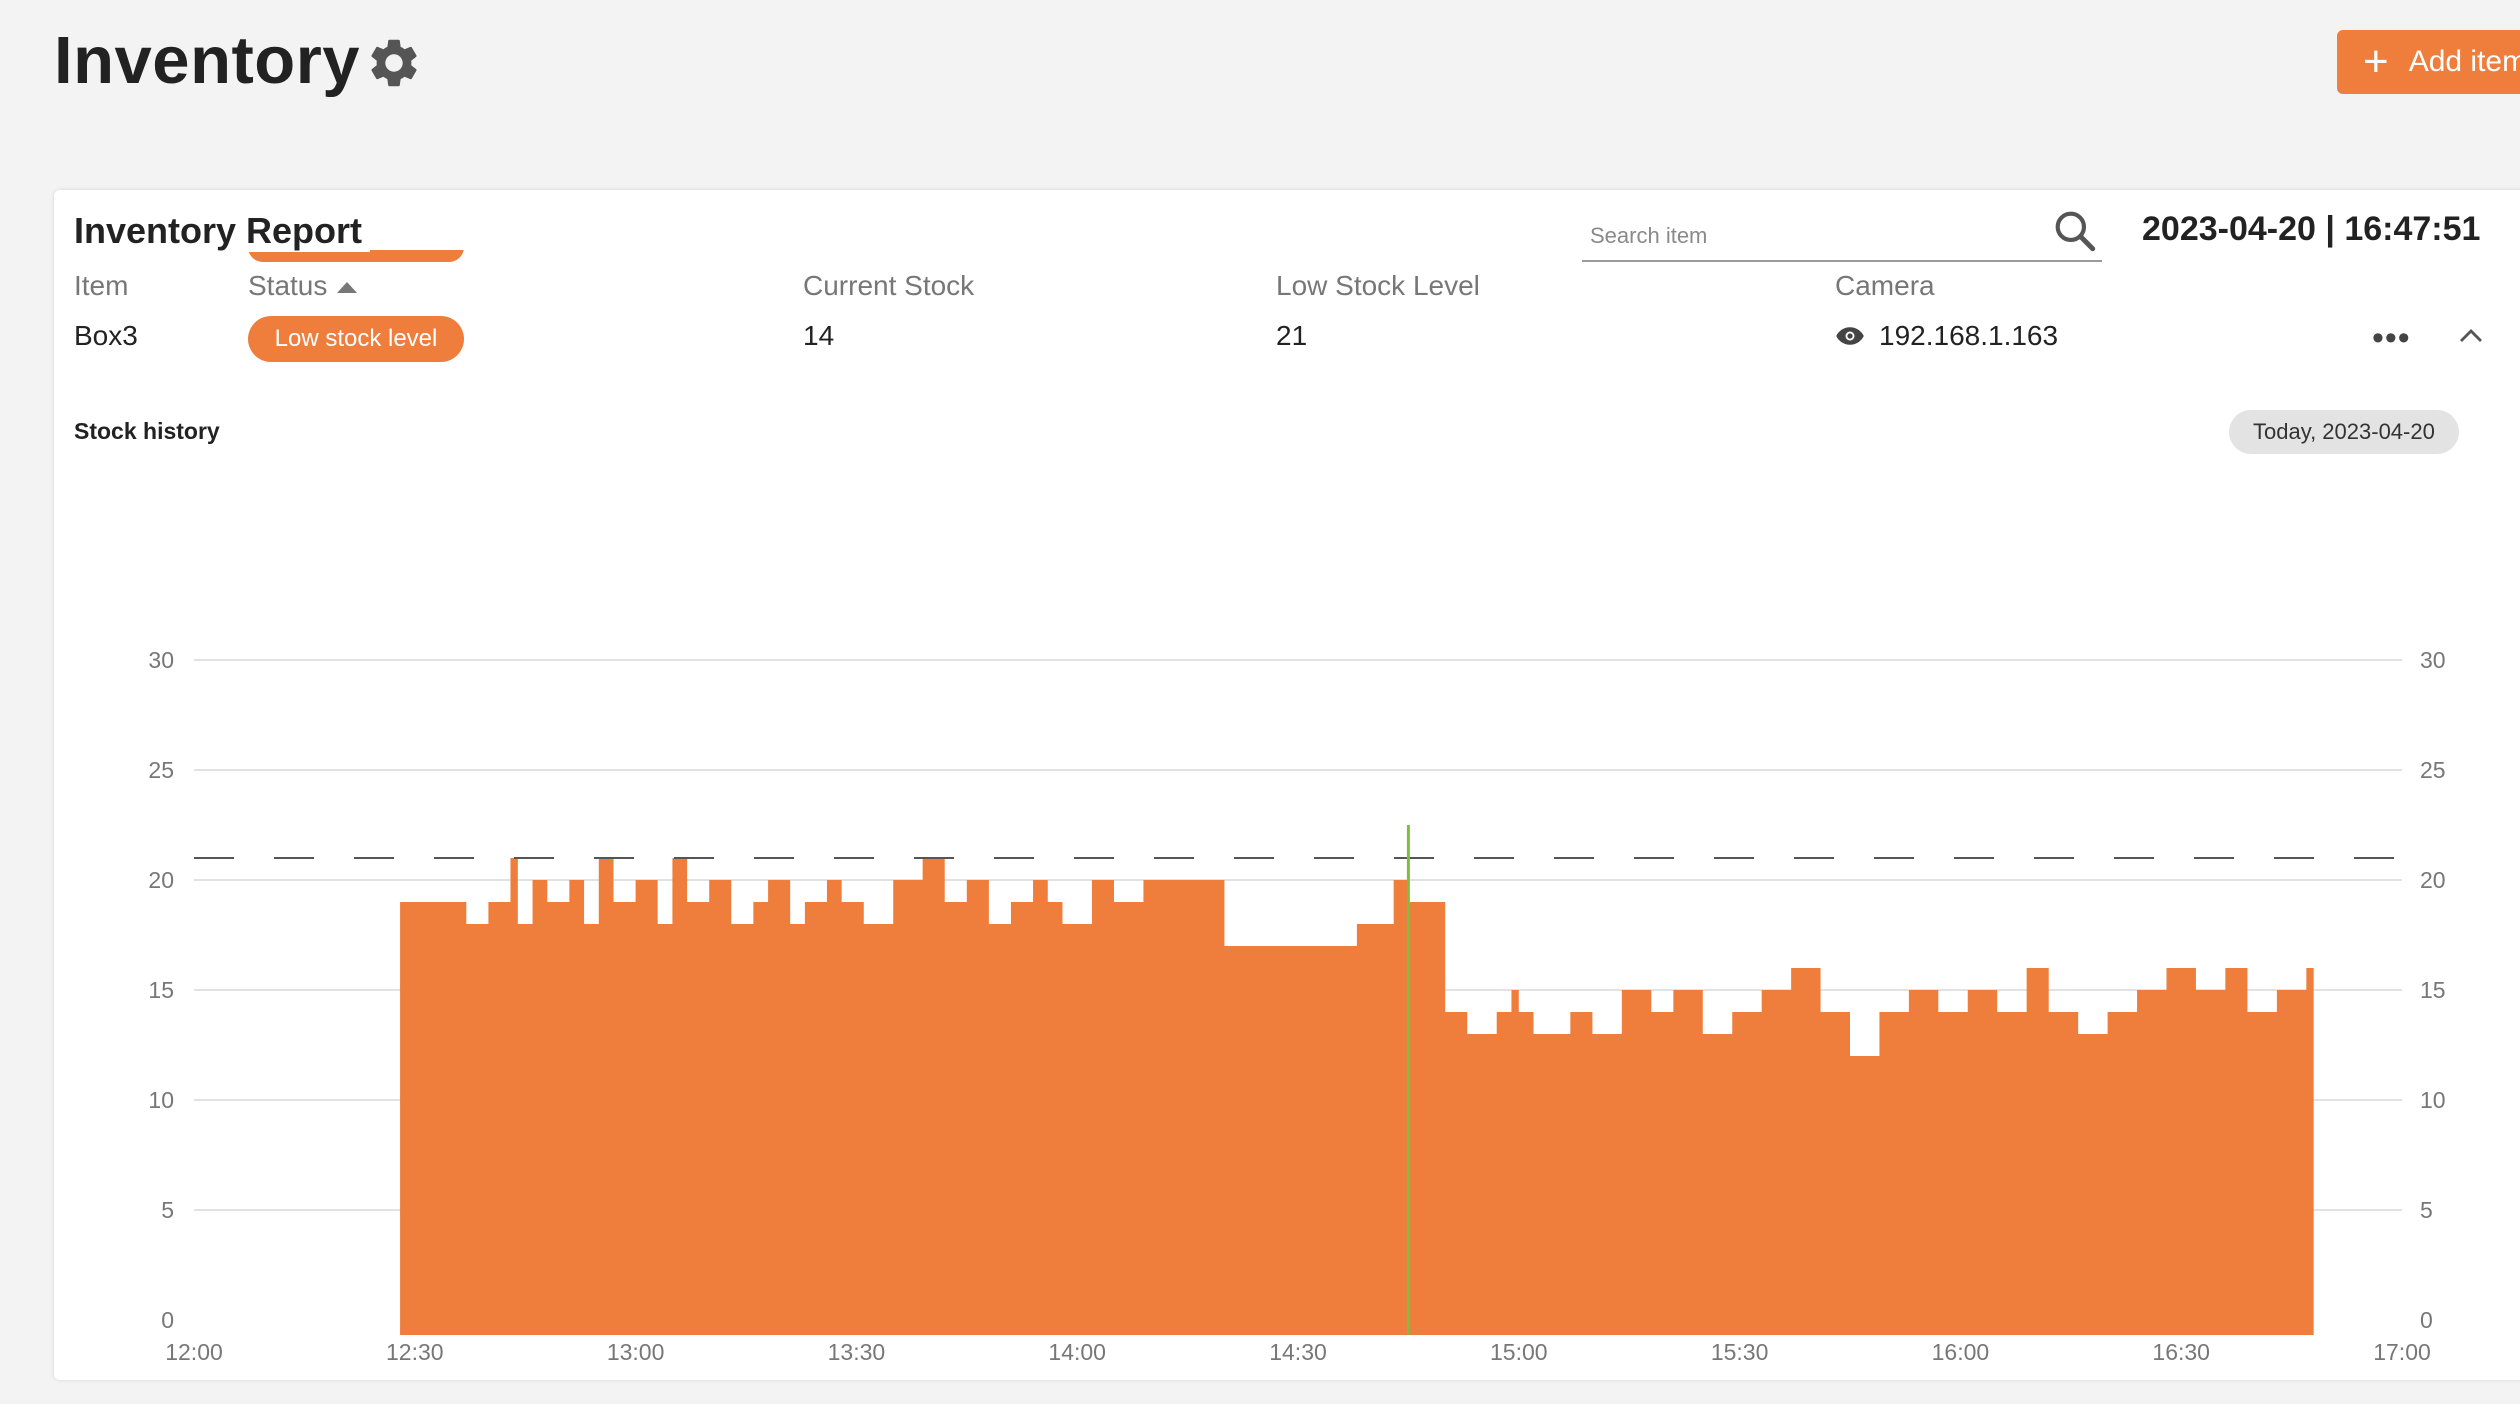 Image resolution: width=2520 pixels, height=1404 pixels. What do you see at coordinates (2433, 660) in the screenshot?
I see `y-tick-label-right: 30` at bounding box center [2433, 660].